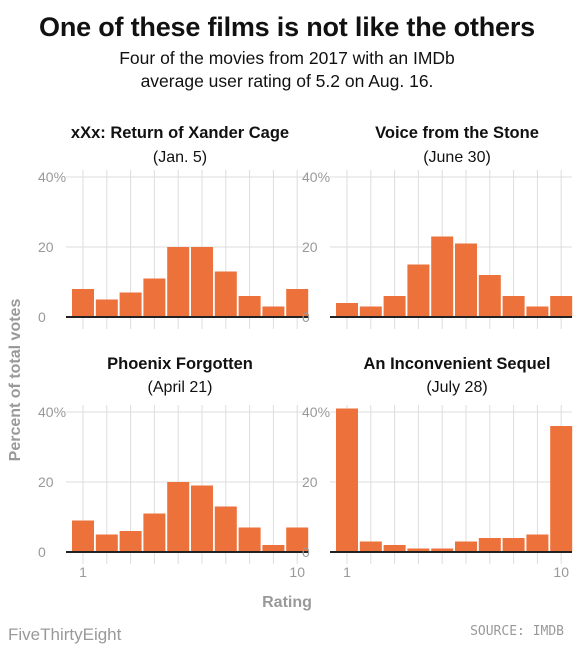  Describe the element at coordinates (180, 133) in the screenshot. I see `panel-title: xXx: Return of Xander Cage` at that location.